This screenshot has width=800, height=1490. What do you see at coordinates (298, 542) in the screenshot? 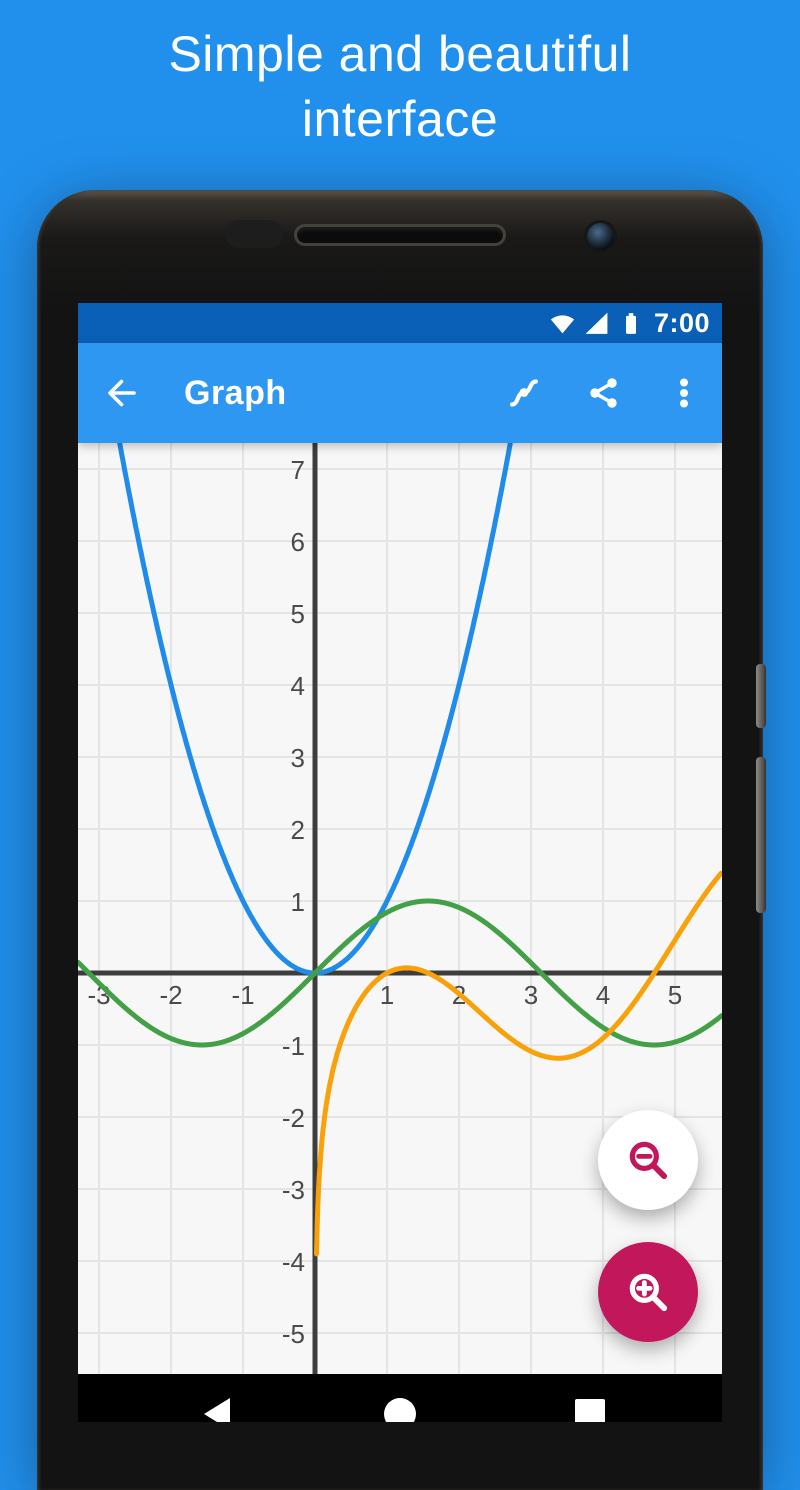
I see `y-tick-label: 6` at bounding box center [298, 542].